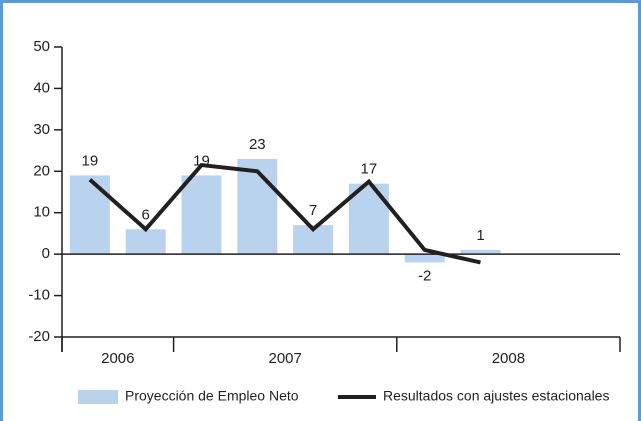 Image resolution: width=641 pixels, height=421 pixels. I want to click on y-tick-label: -20, so click(39, 336).